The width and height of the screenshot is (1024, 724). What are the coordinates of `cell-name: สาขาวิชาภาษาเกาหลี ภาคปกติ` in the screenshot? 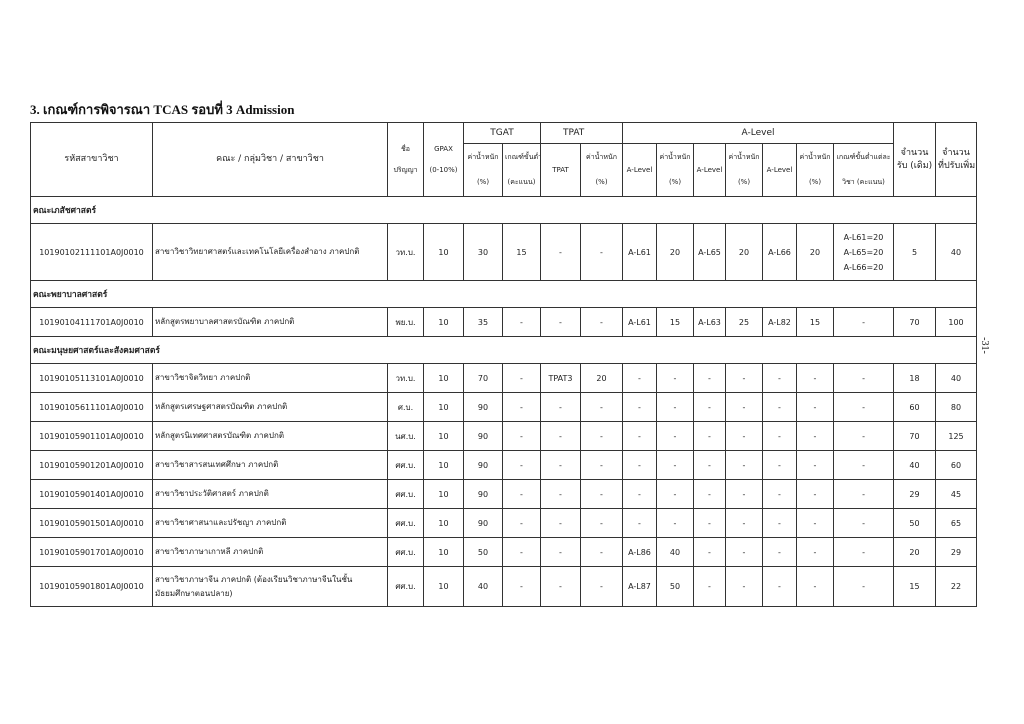 It's located at (270, 552).